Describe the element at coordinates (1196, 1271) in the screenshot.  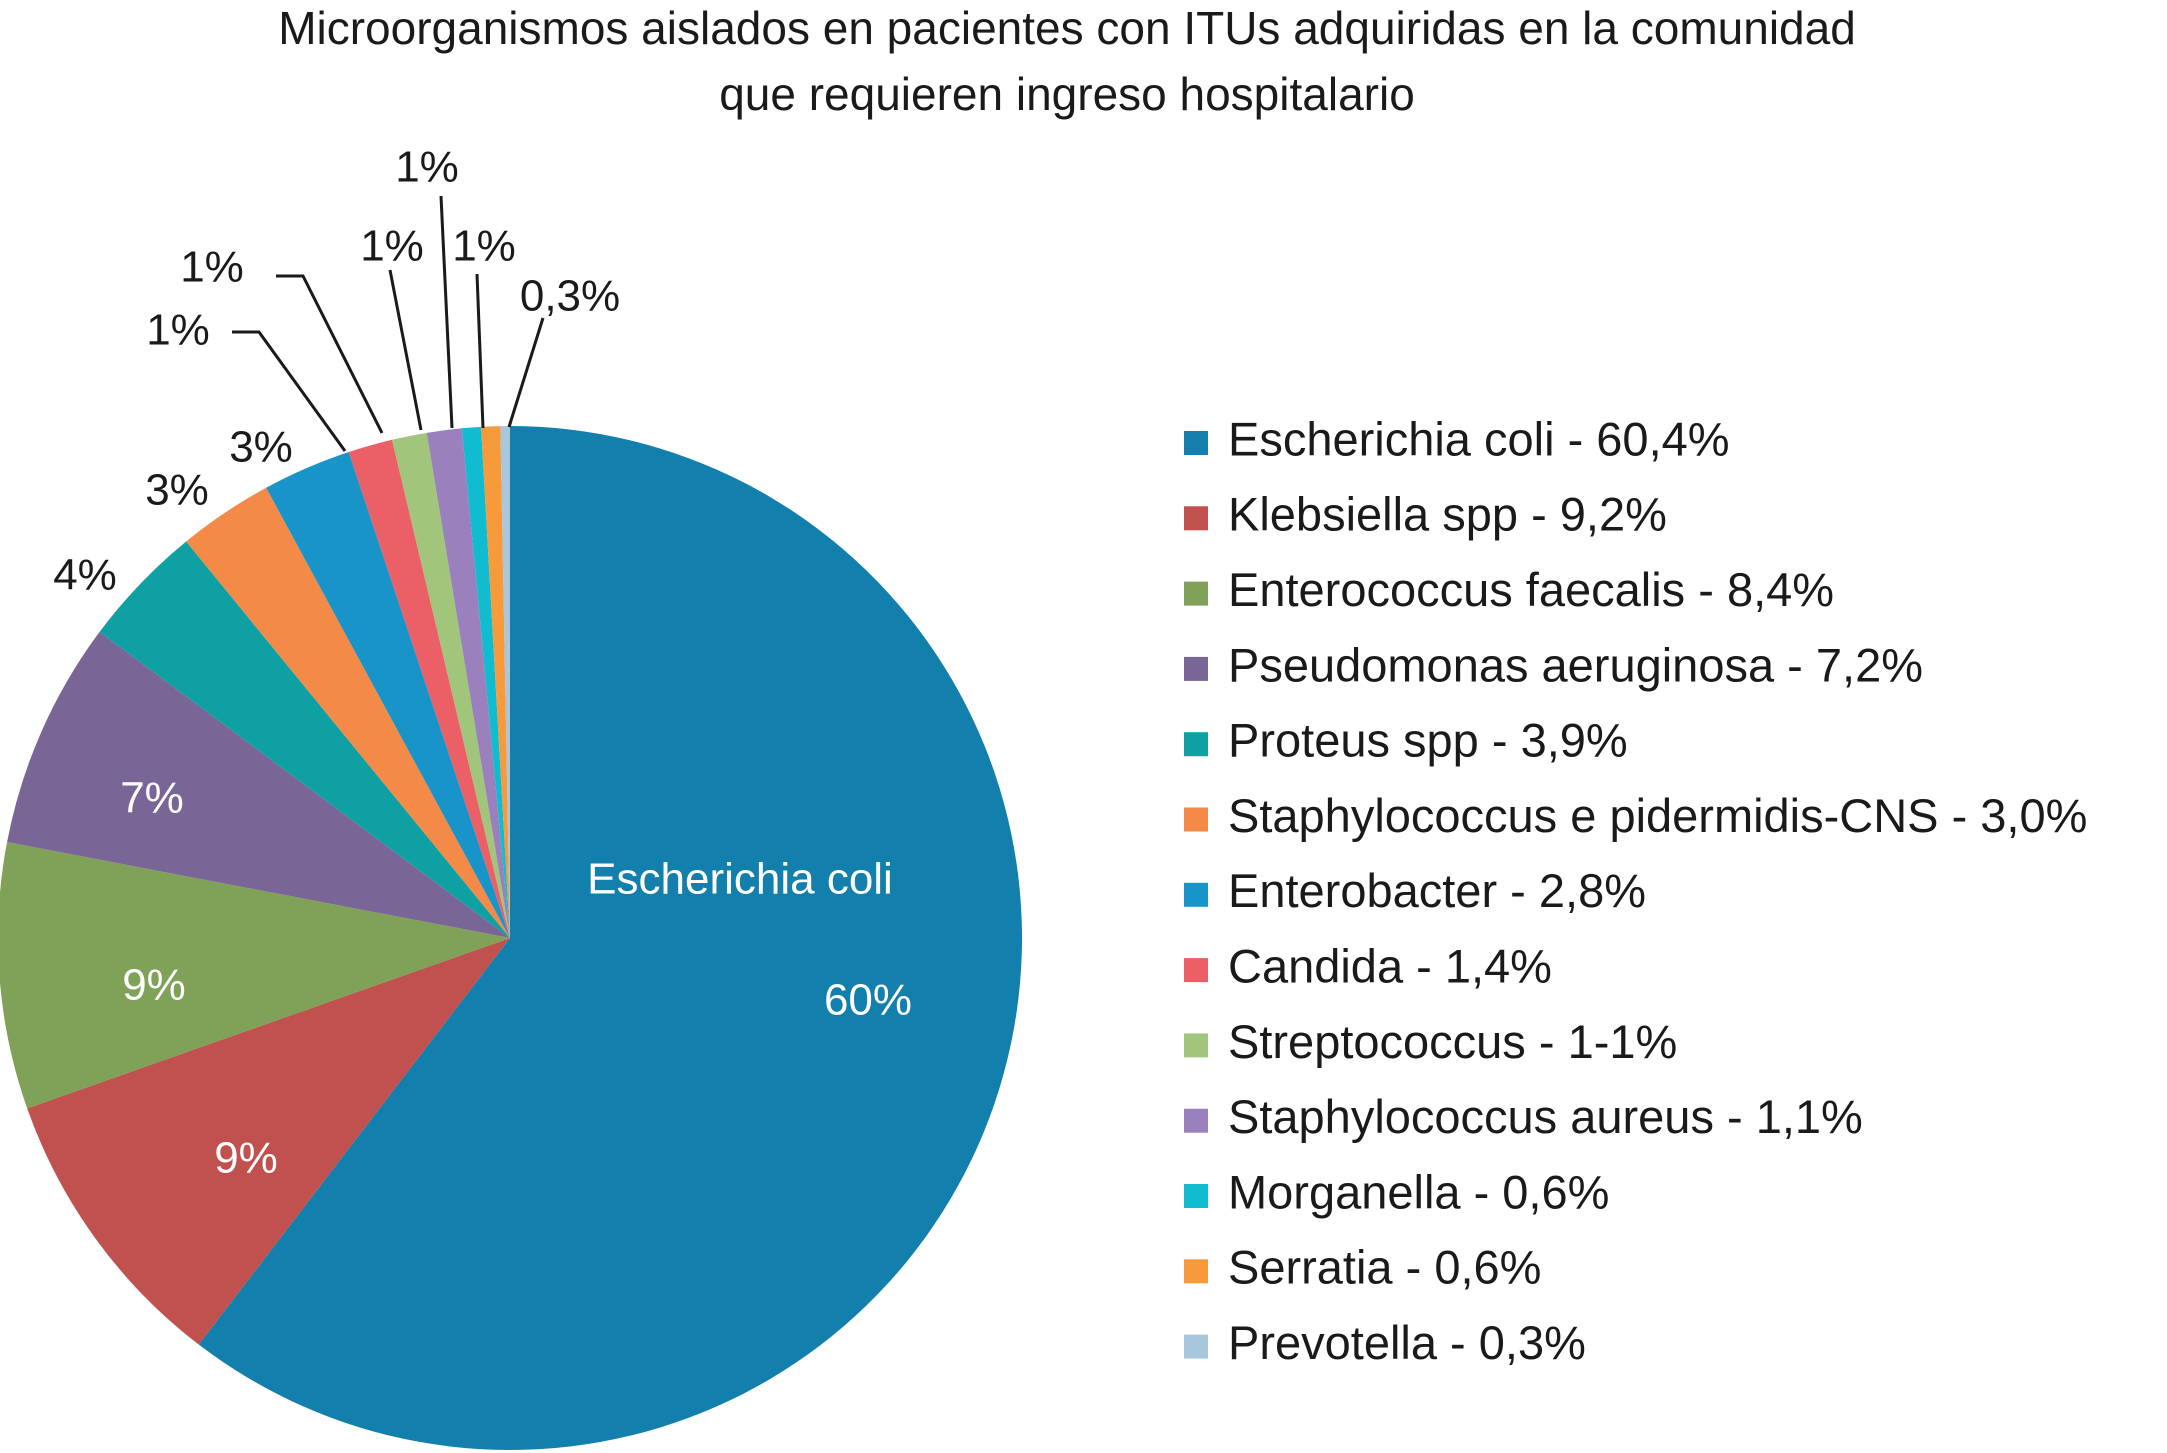
I see `legend-swatch-serratia` at that location.